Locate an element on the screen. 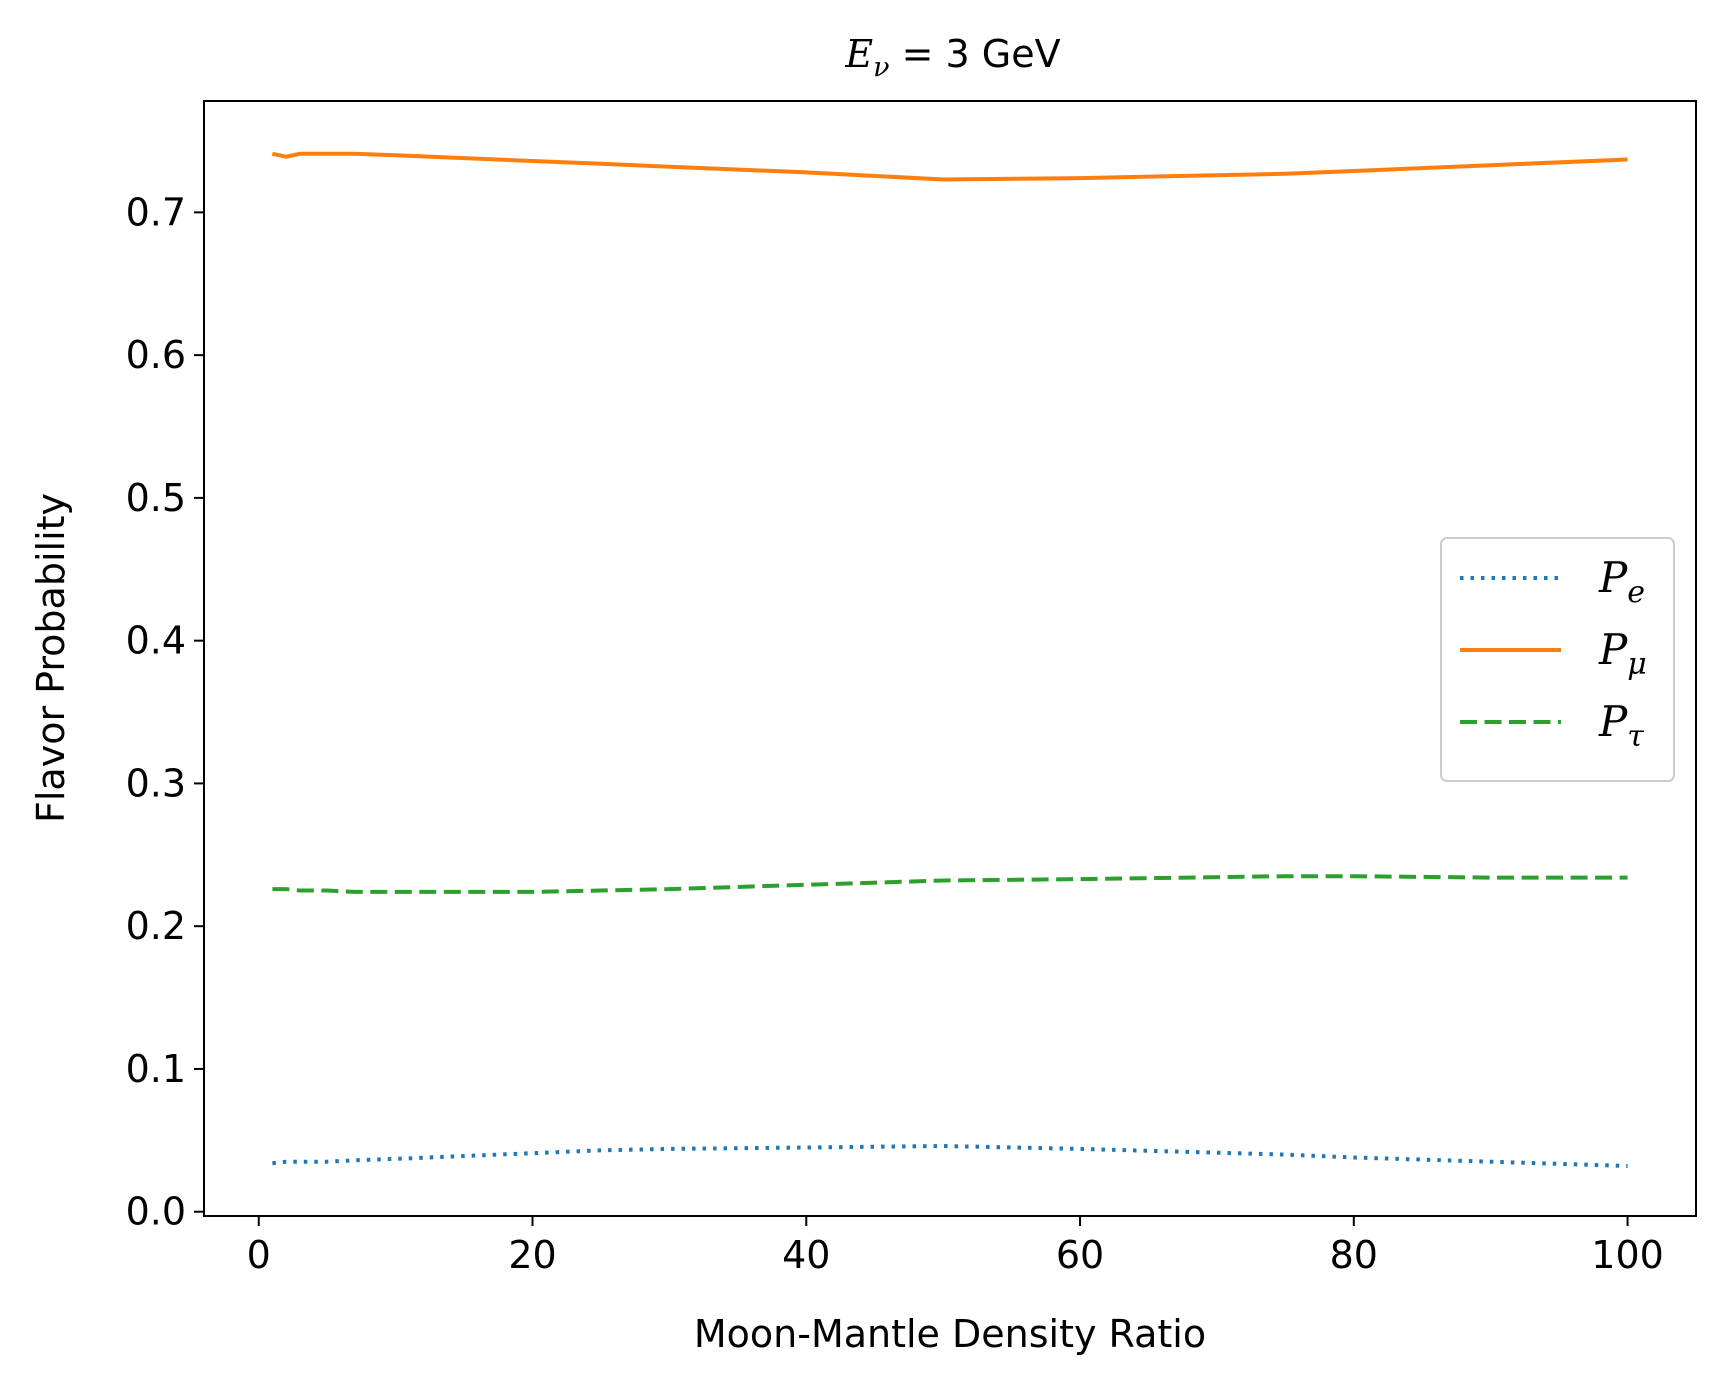  legend: Pe Pμ Pτ is located at coordinates (1557, 659).